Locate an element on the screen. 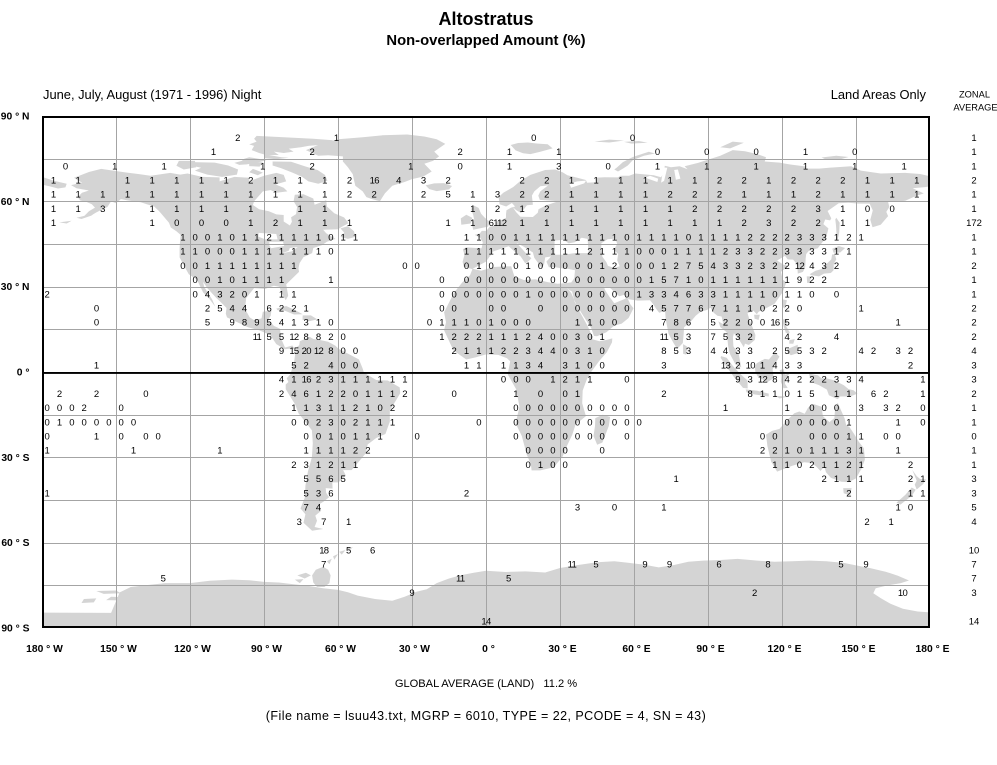 The width and height of the screenshot is (997, 765). svg-text: 30 ° N is located at coordinates (15, 287).